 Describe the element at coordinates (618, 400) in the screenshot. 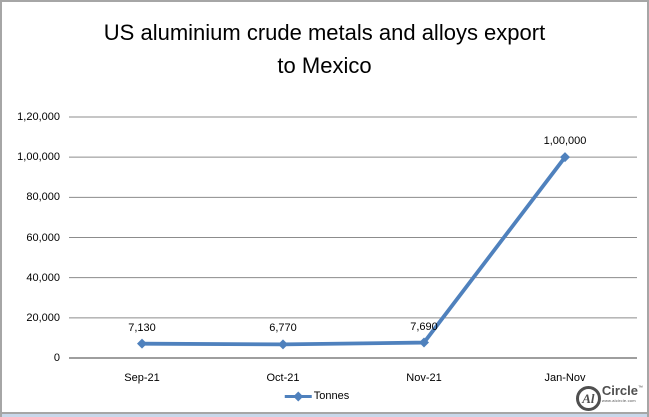

I see `alcircle-logo-url: www.alcircle.com` at that location.